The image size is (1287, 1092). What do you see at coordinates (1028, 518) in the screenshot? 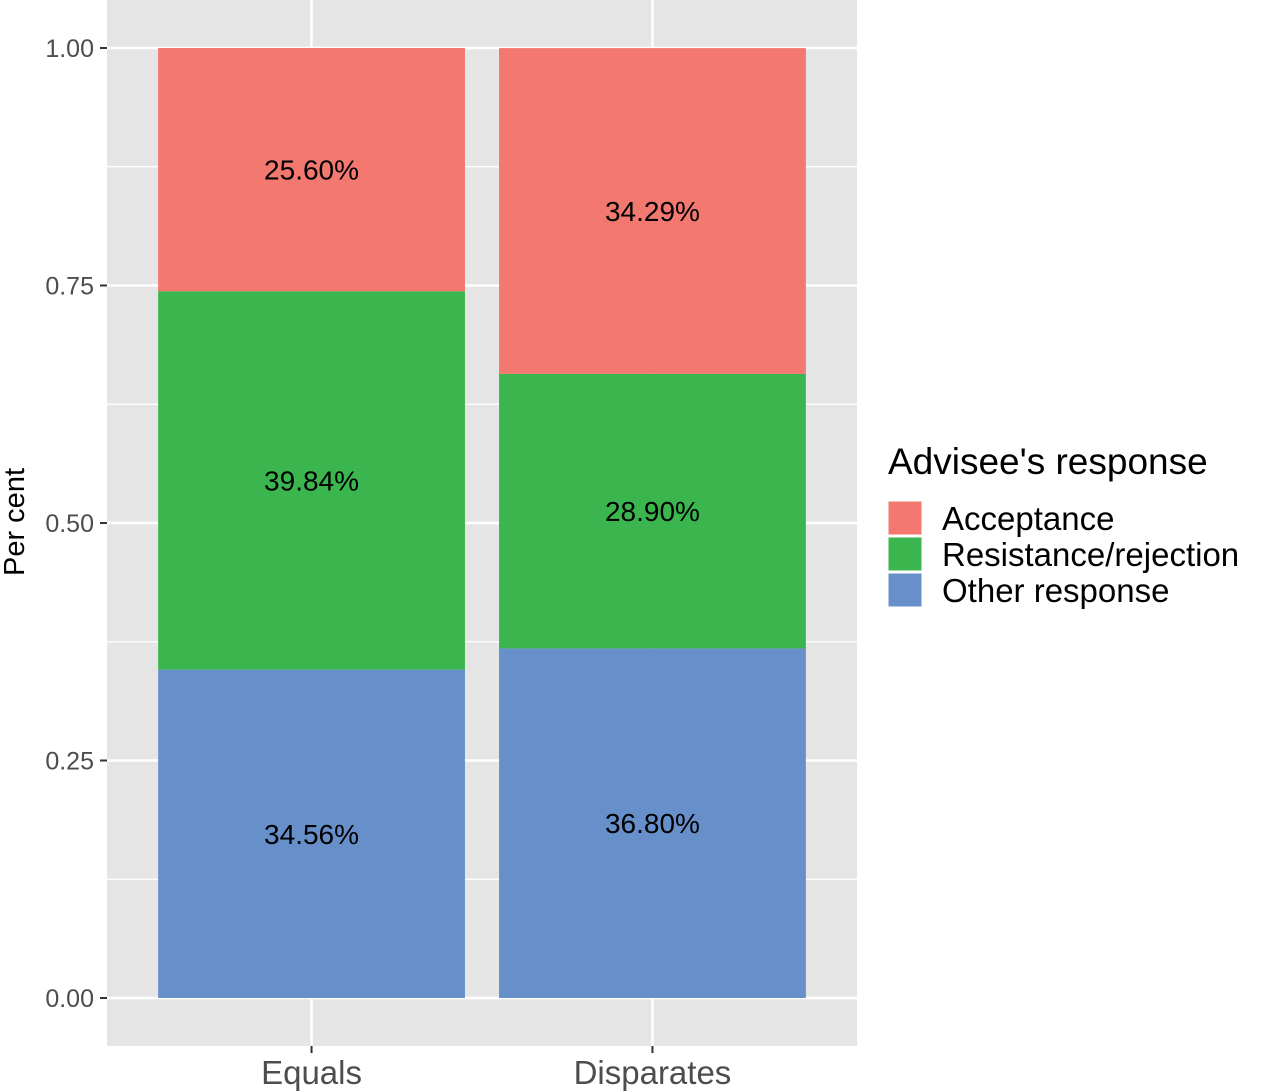
I see `legend-label: Acceptance` at bounding box center [1028, 518].